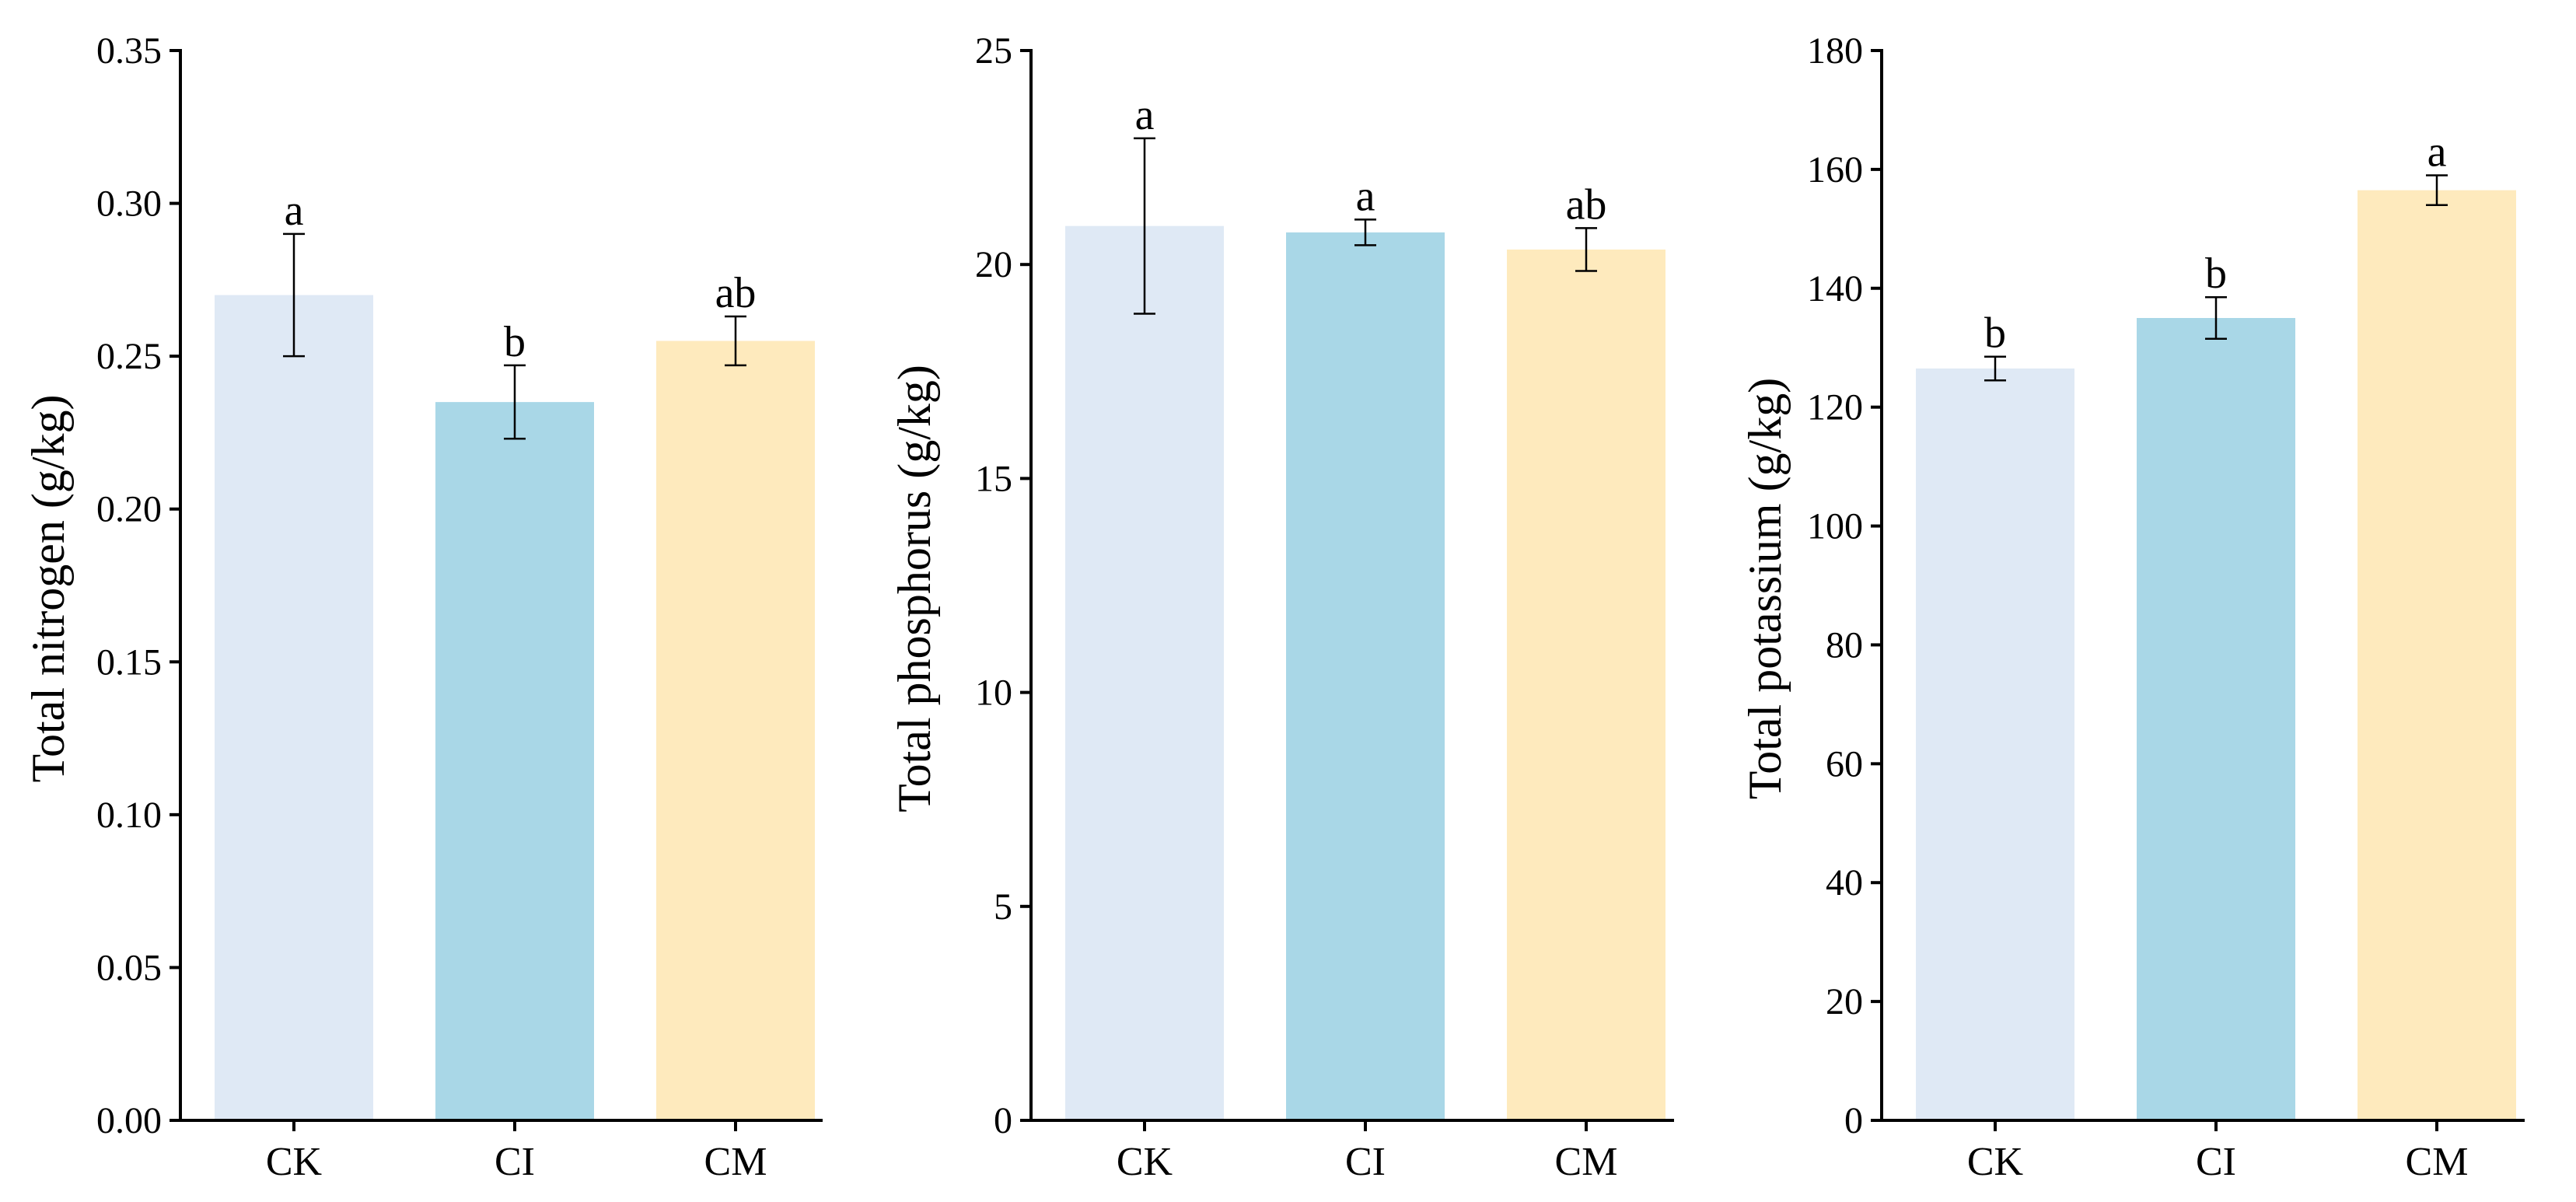 Image resolution: width=2576 pixels, height=1202 pixels. Describe the element at coordinates (993, 585) in the screenshot. I see `y-axis-ticks: 0 5 10 15 20 25` at that location.